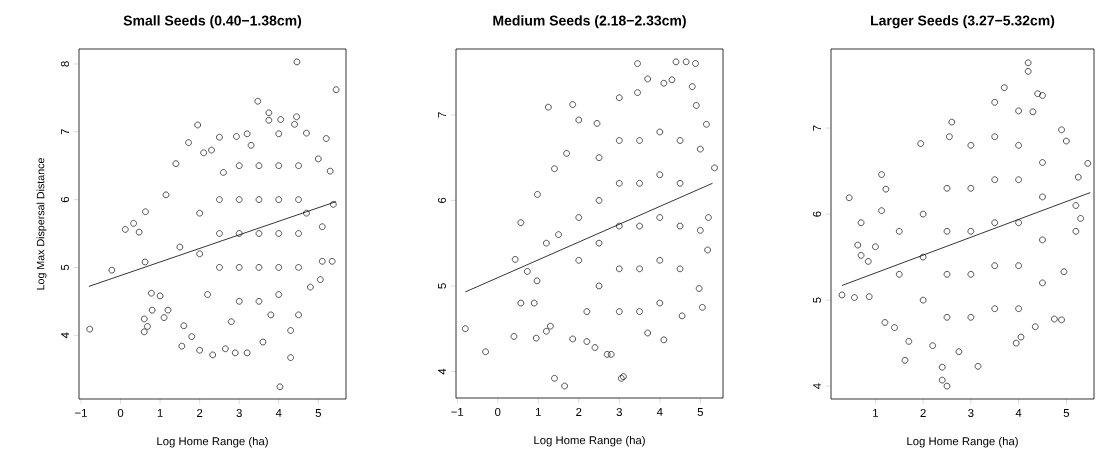 The height and width of the screenshot is (468, 1098). What do you see at coordinates (64, 64) in the screenshot?
I see `y-tick-label: 8` at bounding box center [64, 64].